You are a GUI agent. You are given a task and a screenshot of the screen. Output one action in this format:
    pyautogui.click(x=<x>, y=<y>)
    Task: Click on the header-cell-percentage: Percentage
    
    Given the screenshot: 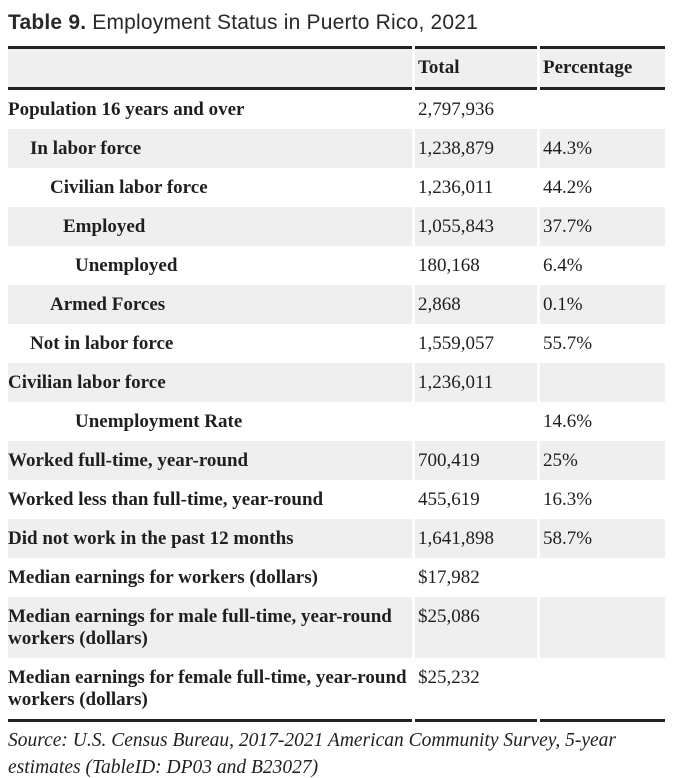 What is the action you would take?
    pyautogui.click(x=602, y=68)
    